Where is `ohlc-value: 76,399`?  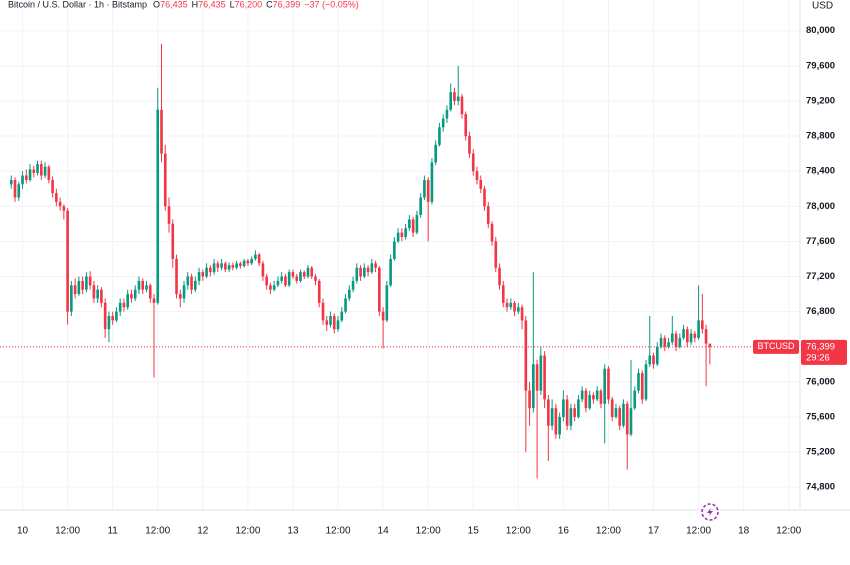 ohlc-value: 76,399 is located at coordinates (287, 4).